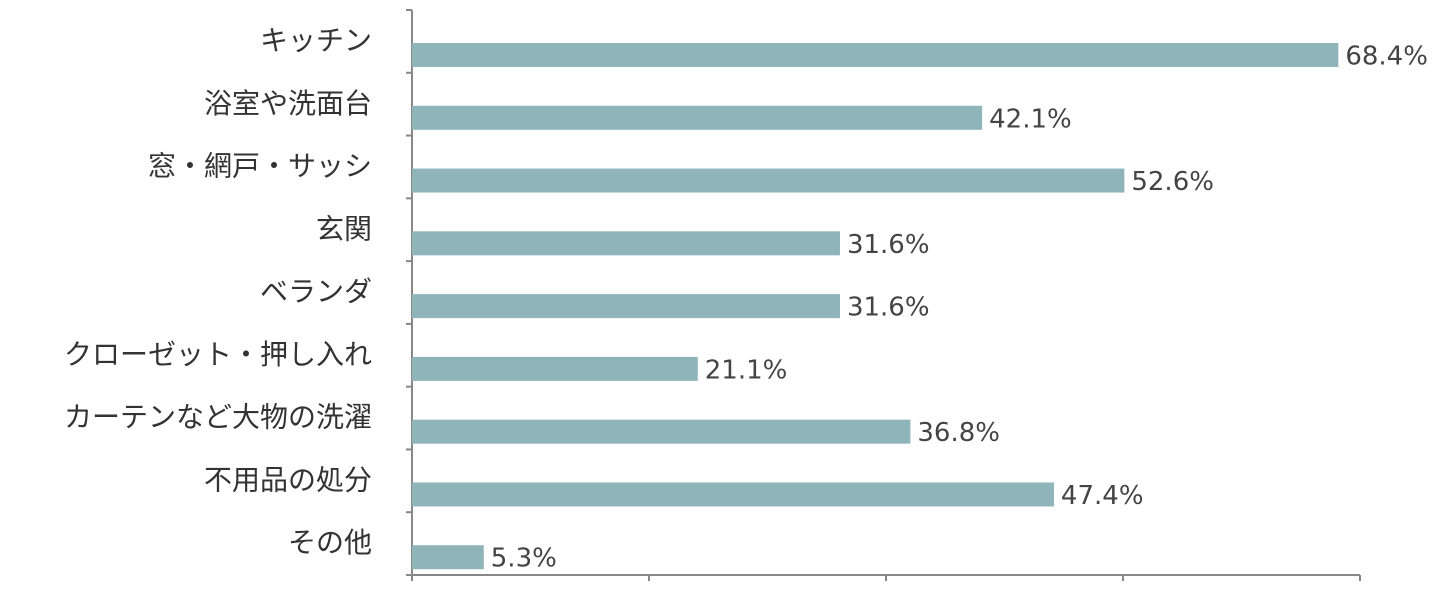 The width and height of the screenshot is (1440, 598). Describe the element at coordinates (958, 433) in the screenshot. I see `value-label: 36.8%` at that location.